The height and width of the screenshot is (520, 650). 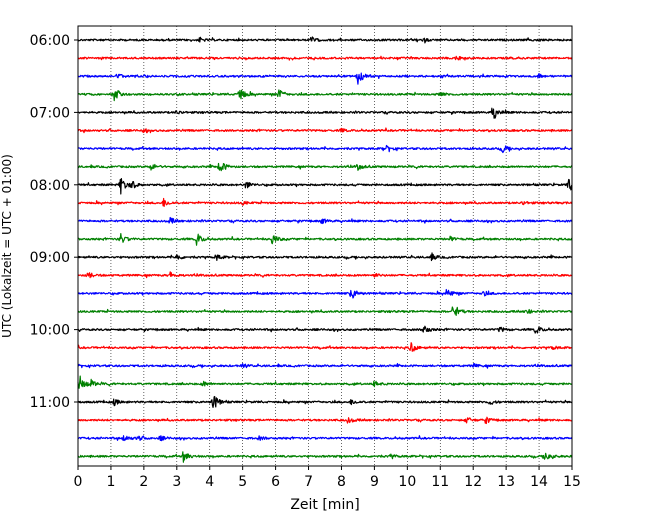 What do you see at coordinates (50, 41) in the screenshot?
I see `y-tick-label: 06:00` at bounding box center [50, 41].